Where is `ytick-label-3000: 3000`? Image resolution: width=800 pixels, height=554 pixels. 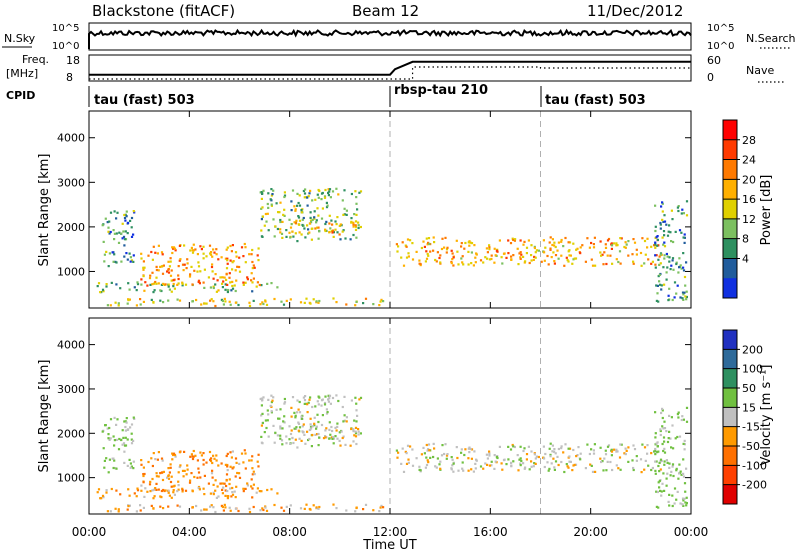 ytick-label-3000: 3000 is located at coordinates (71, 389).